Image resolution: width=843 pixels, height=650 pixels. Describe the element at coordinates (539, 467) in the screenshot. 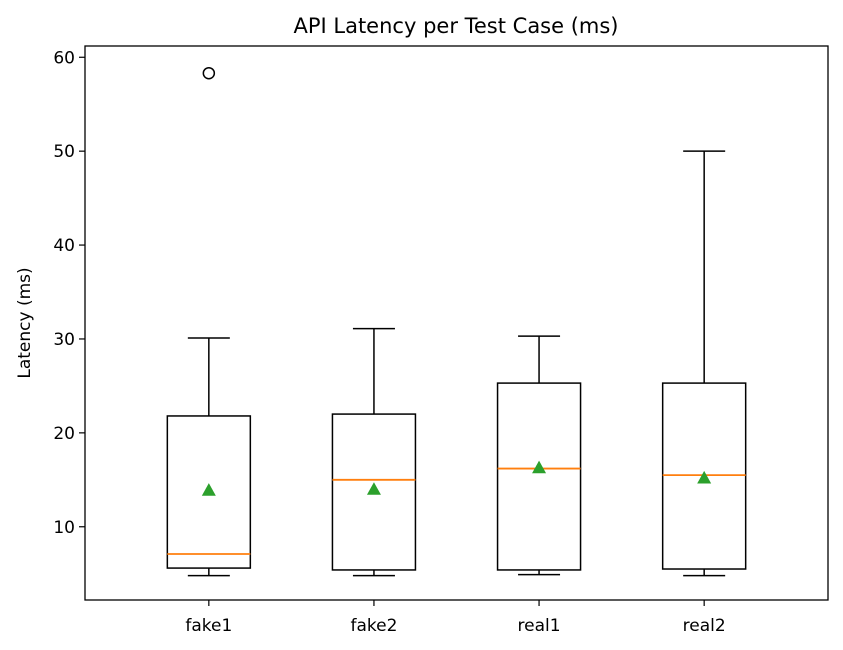

I see `mean-marker-real1` at that location.